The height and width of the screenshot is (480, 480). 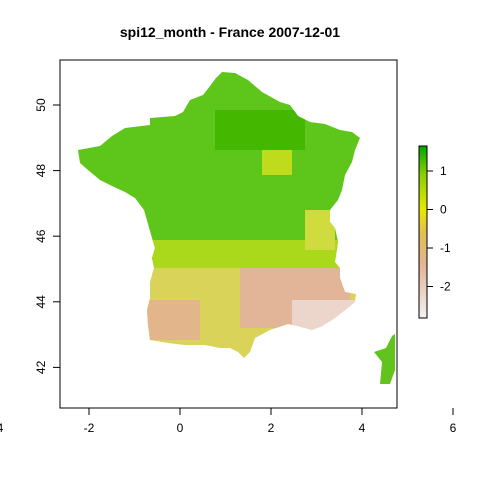 I want to click on heat-region-south, so click(x=219, y=313).